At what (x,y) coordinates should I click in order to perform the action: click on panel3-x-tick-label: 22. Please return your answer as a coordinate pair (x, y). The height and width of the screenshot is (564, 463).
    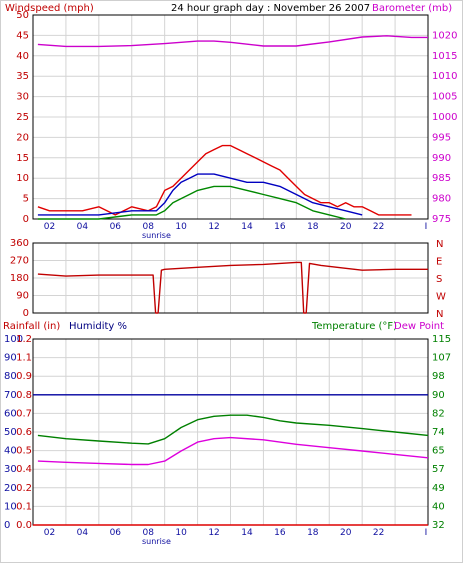
    Looking at the image, I should click on (378, 533).